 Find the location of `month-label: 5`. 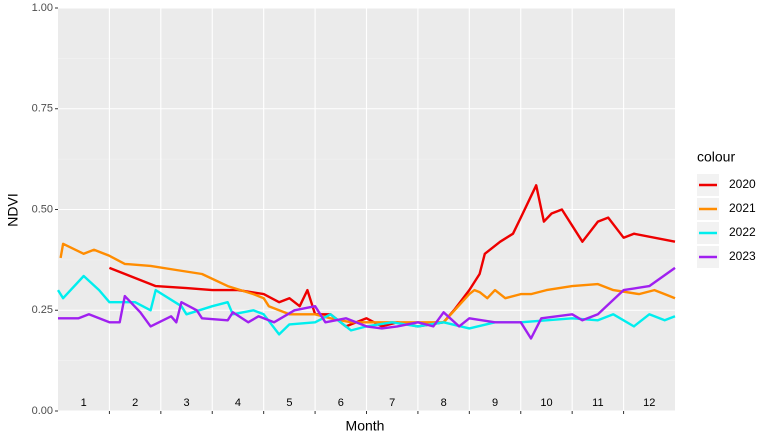

month-label: 5 is located at coordinates (289, 403).